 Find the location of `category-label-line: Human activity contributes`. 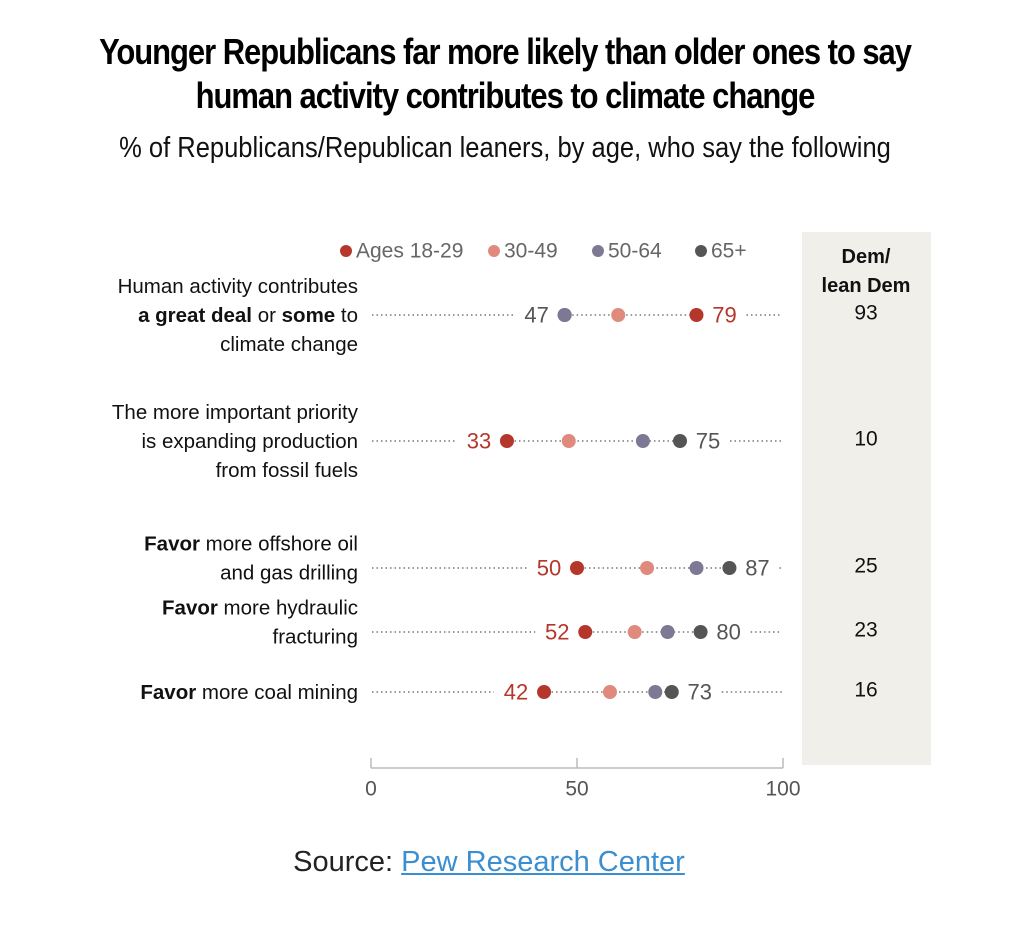

category-label-line: Human activity contributes is located at coordinates (238, 286).